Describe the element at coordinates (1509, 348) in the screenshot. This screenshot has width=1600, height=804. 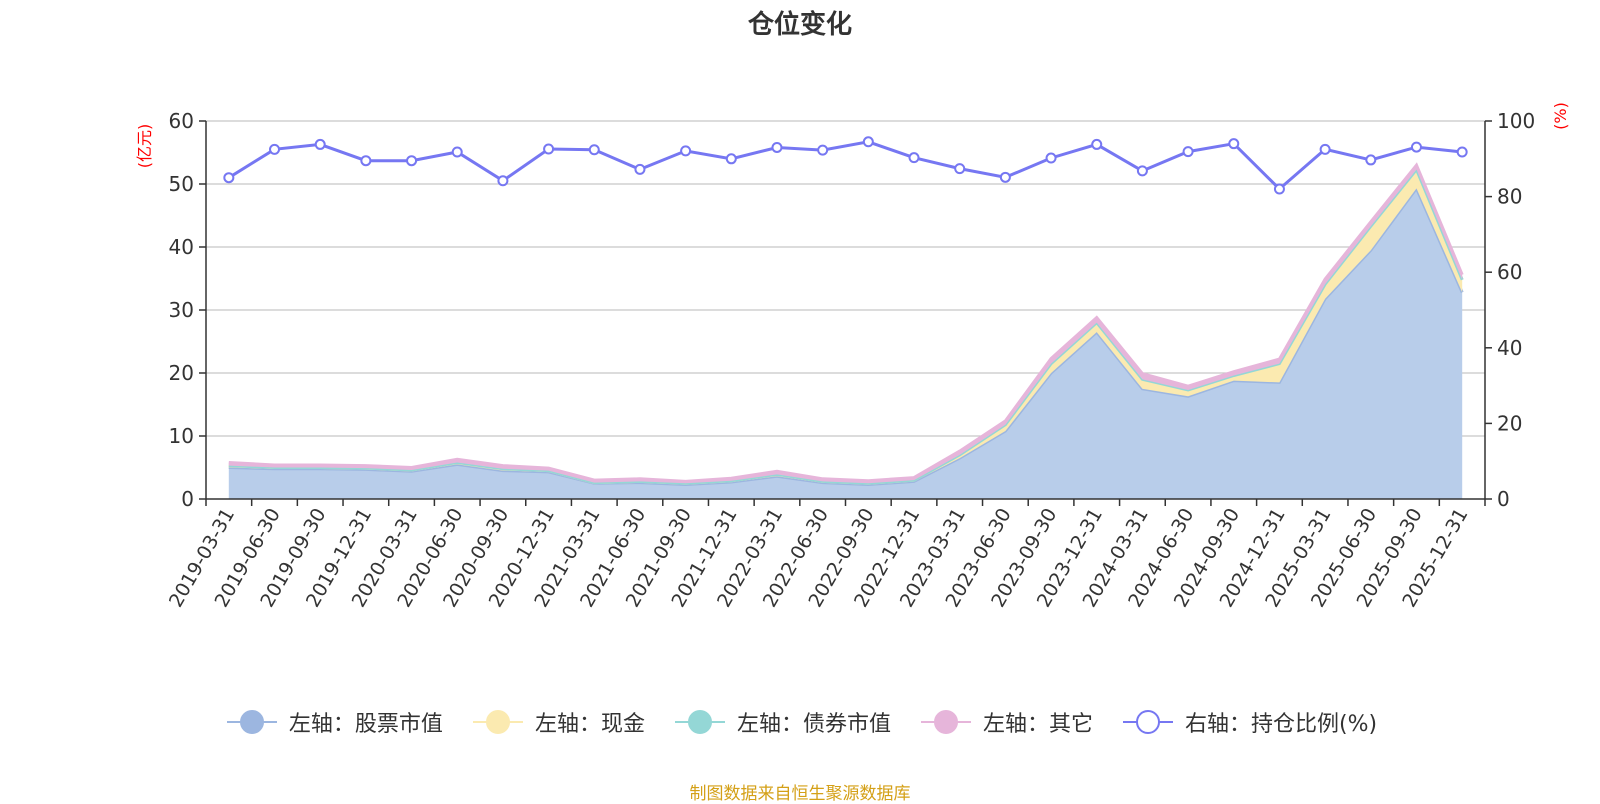
I see `right-tick-label: 40` at that location.